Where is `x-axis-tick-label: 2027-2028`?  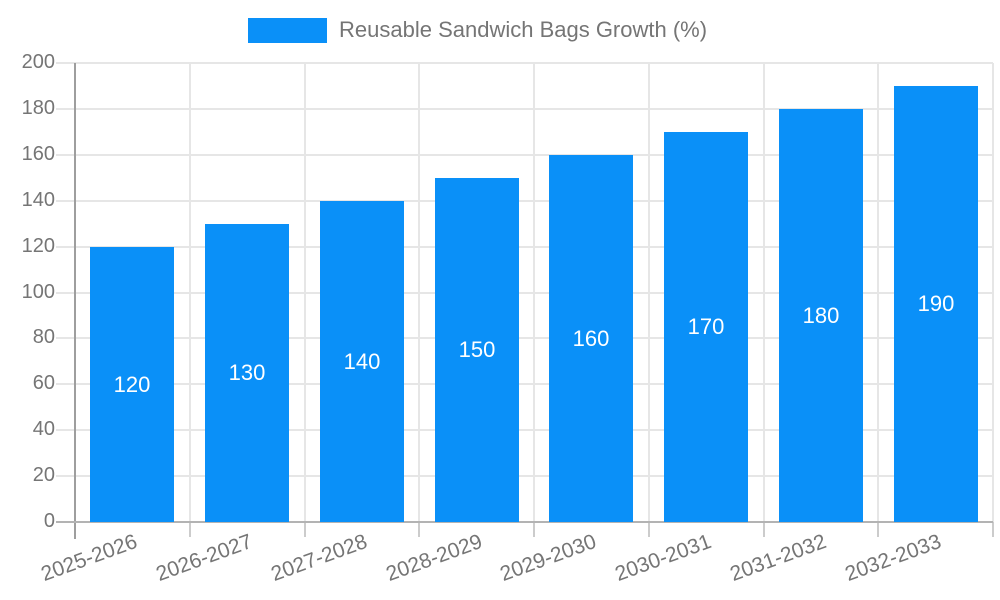
x-axis-tick-label: 2027-2028 is located at coordinates (318, 558).